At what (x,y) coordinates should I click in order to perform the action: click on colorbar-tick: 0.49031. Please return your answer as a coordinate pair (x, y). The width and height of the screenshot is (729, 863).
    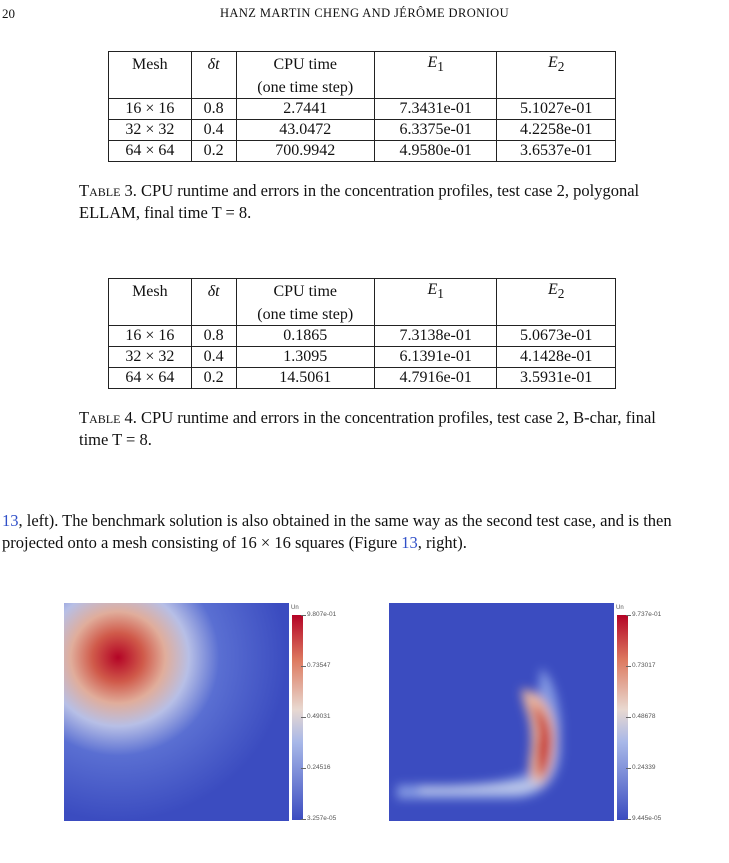
    Looking at the image, I should click on (319, 716).